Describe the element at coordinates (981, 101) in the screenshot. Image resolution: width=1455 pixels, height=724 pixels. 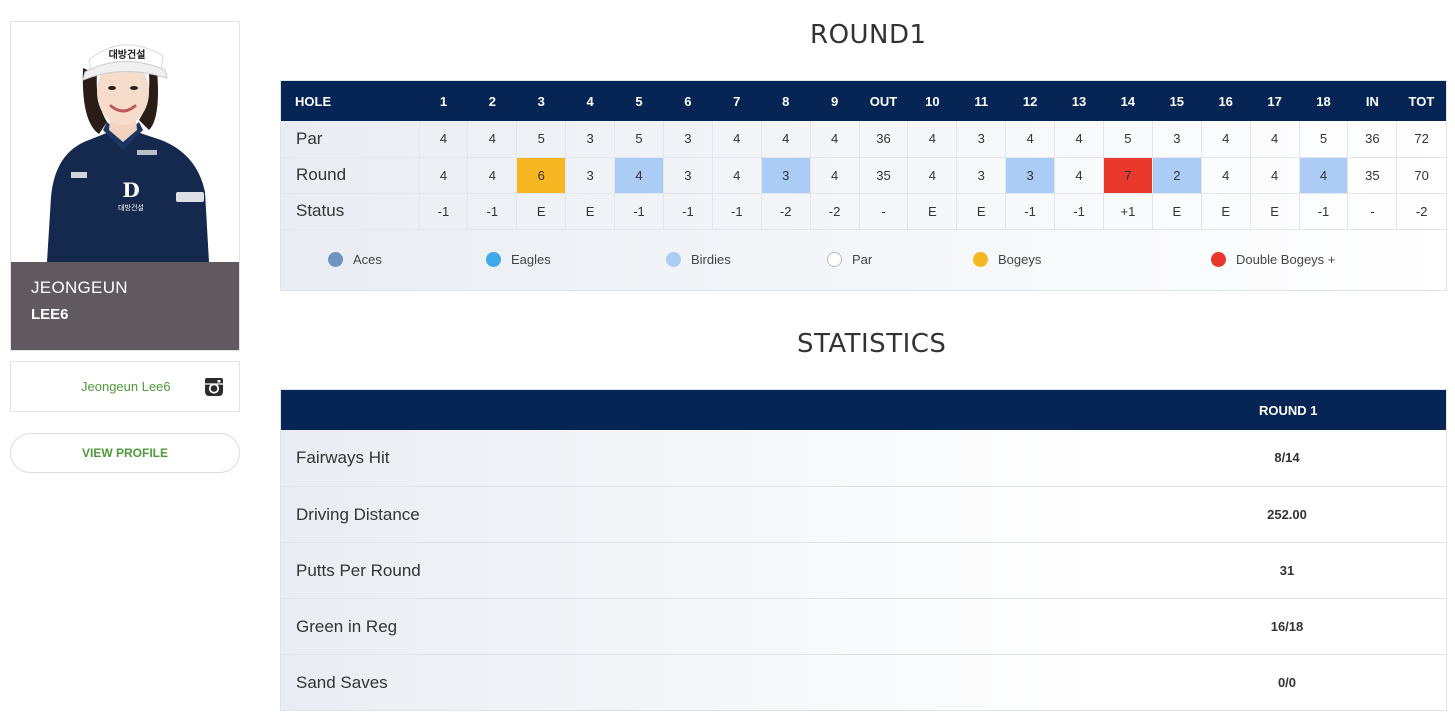
I see `hole-header-11: 11` at that location.